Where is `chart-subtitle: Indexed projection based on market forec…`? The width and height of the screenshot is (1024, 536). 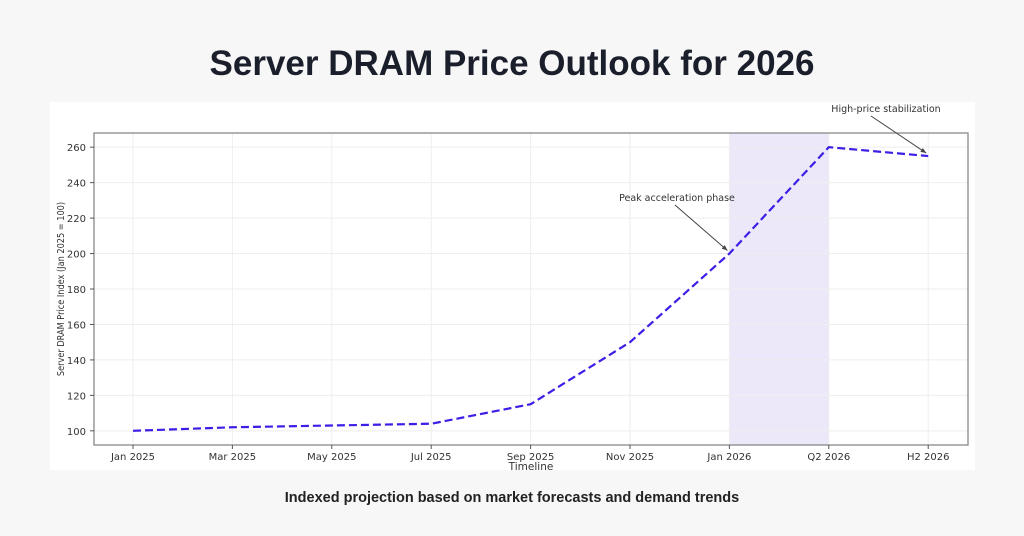
chart-subtitle: Indexed projection based on market forec… is located at coordinates (512, 498).